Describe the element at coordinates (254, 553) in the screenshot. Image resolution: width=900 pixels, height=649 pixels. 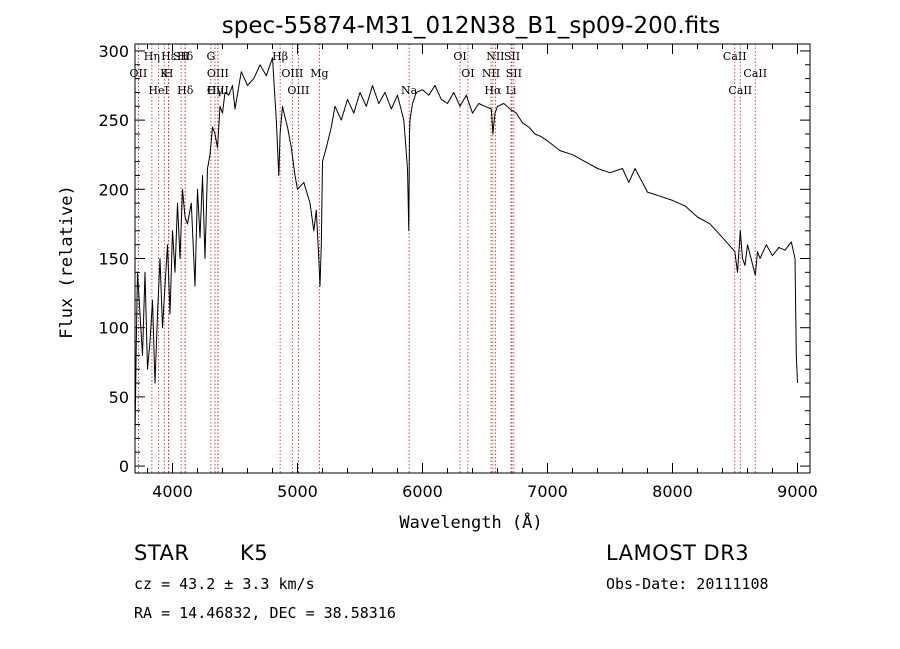
I see `object-subclass: K5` at that location.